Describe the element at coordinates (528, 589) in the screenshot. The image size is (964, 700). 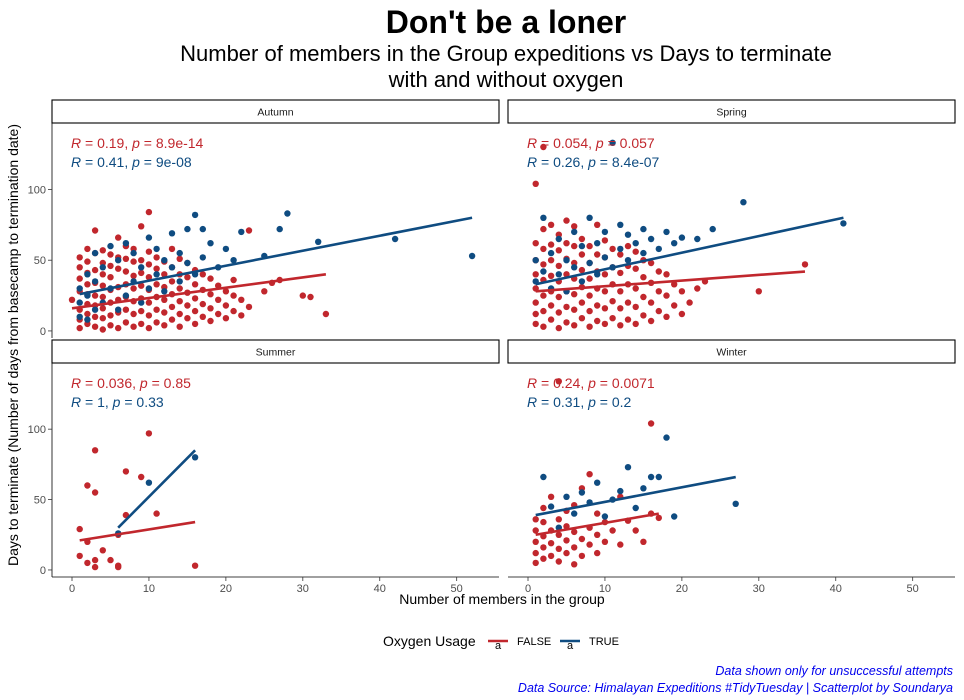
I see `x-tick-label: 0` at that location.